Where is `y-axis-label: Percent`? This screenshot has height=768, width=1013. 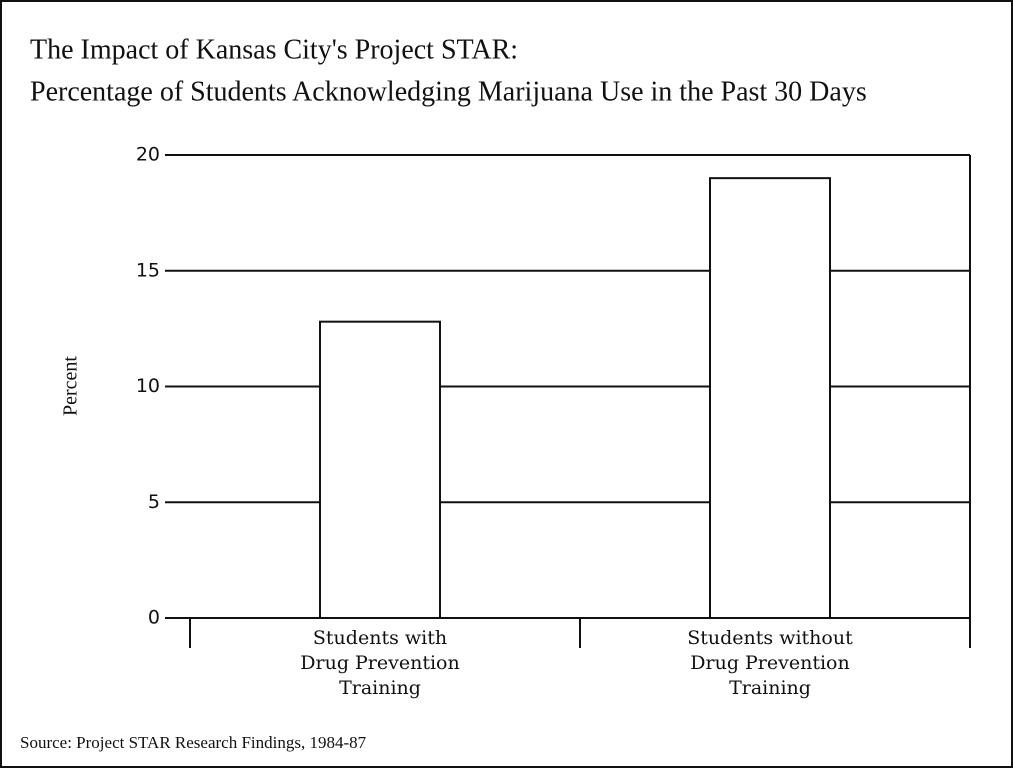 y-axis-label: Percent is located at coordinates (71, 386).